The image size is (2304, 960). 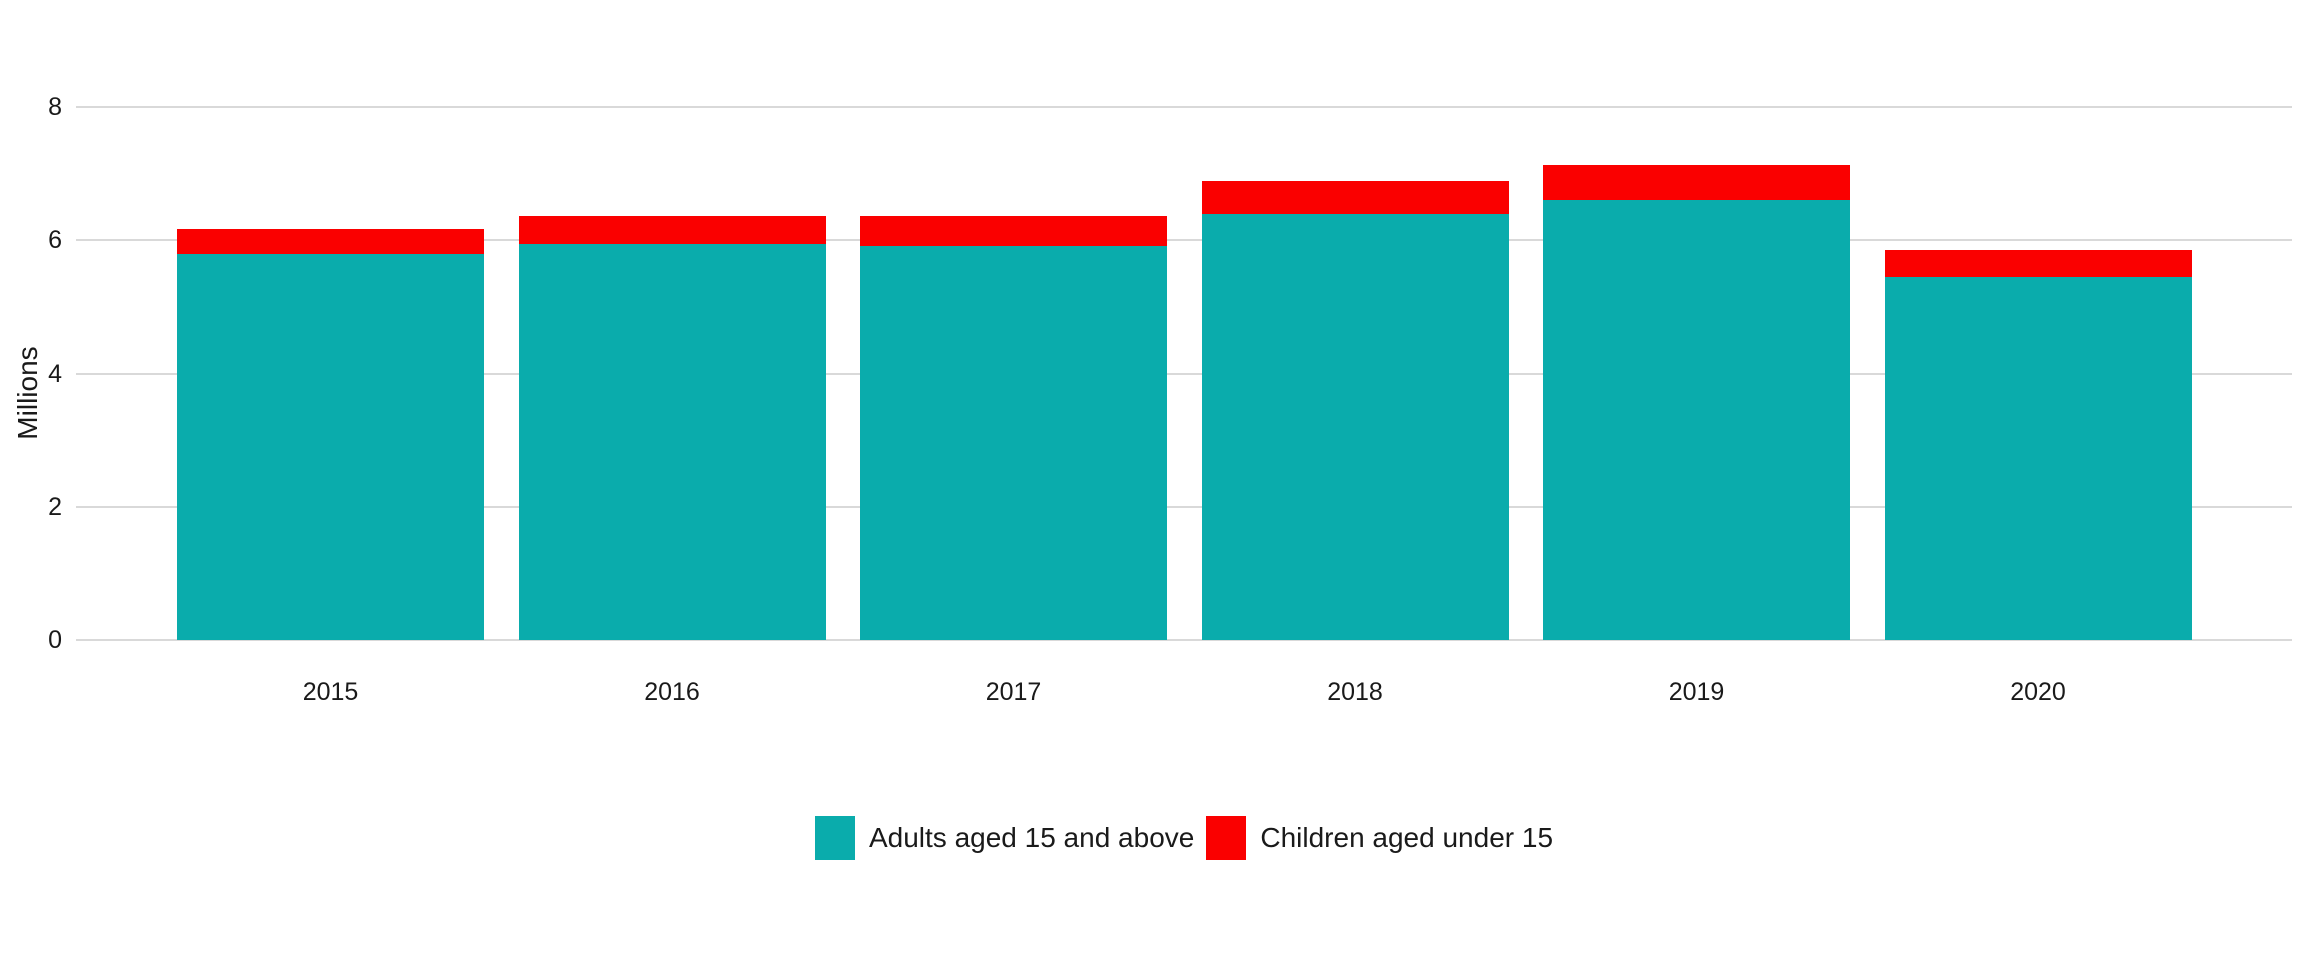 What do you see at coordinates (1013, 692) in the screenshot?
I see `x-tick-label: 2017` at bounding box center [1013, 692].